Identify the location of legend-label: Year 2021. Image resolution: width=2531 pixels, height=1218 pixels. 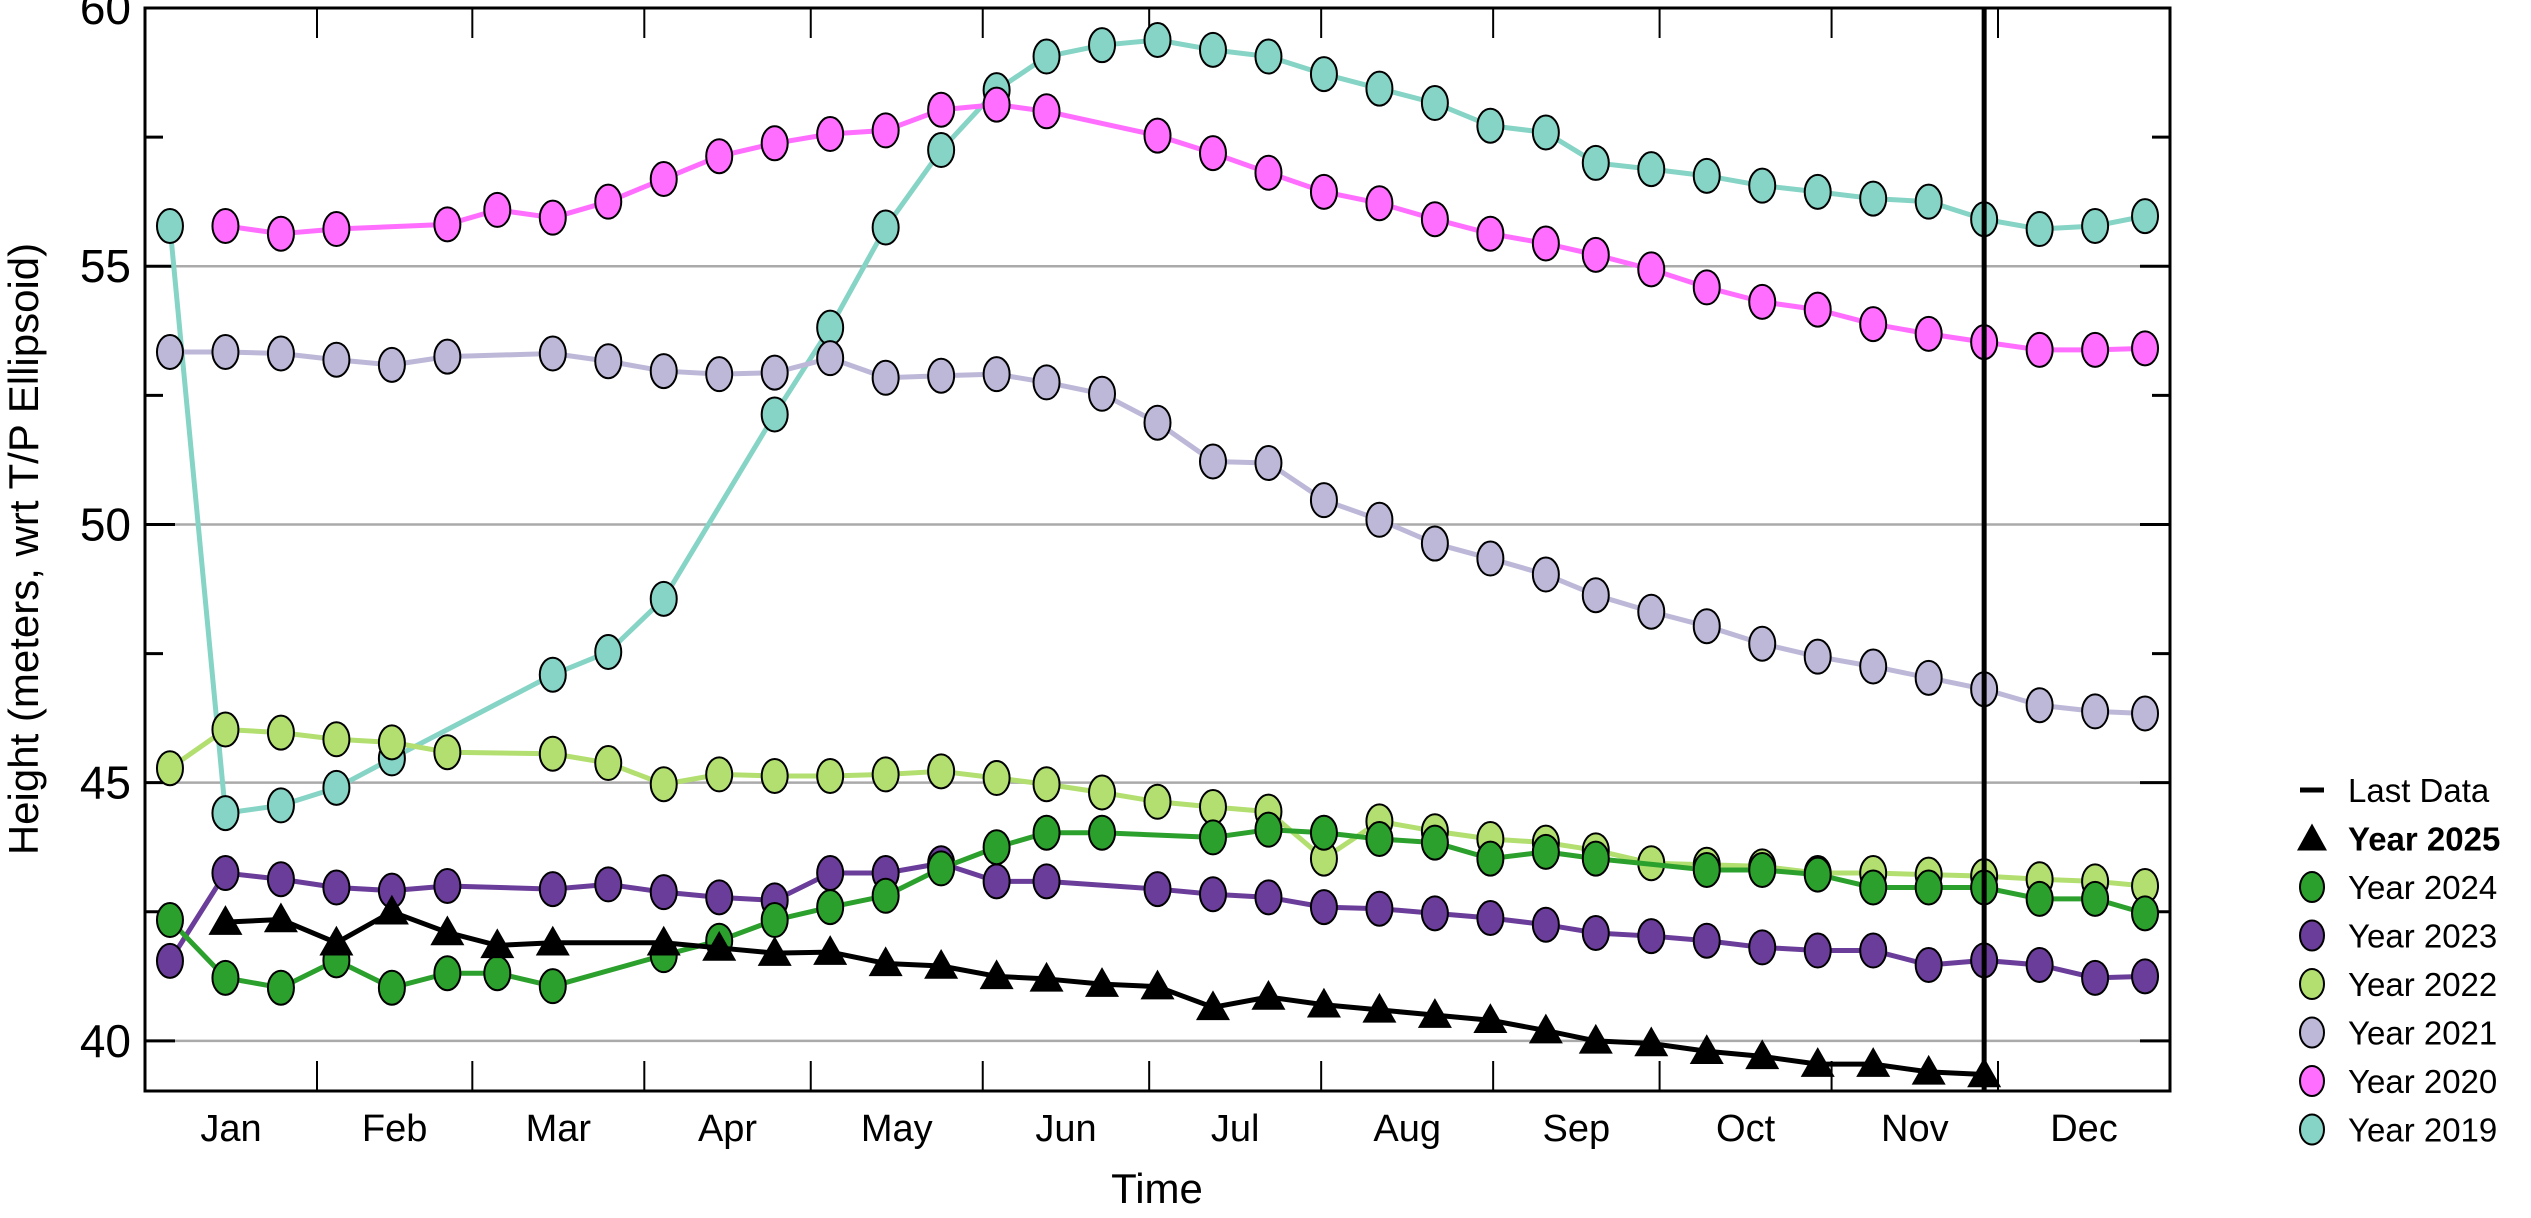
(2422, 1033).